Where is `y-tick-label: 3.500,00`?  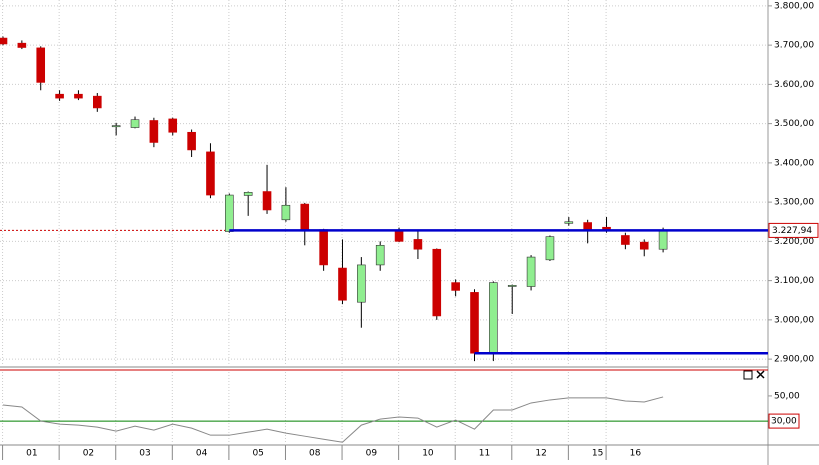
y-tick-label: 3.500,00 is located at coordinates (794, 124).